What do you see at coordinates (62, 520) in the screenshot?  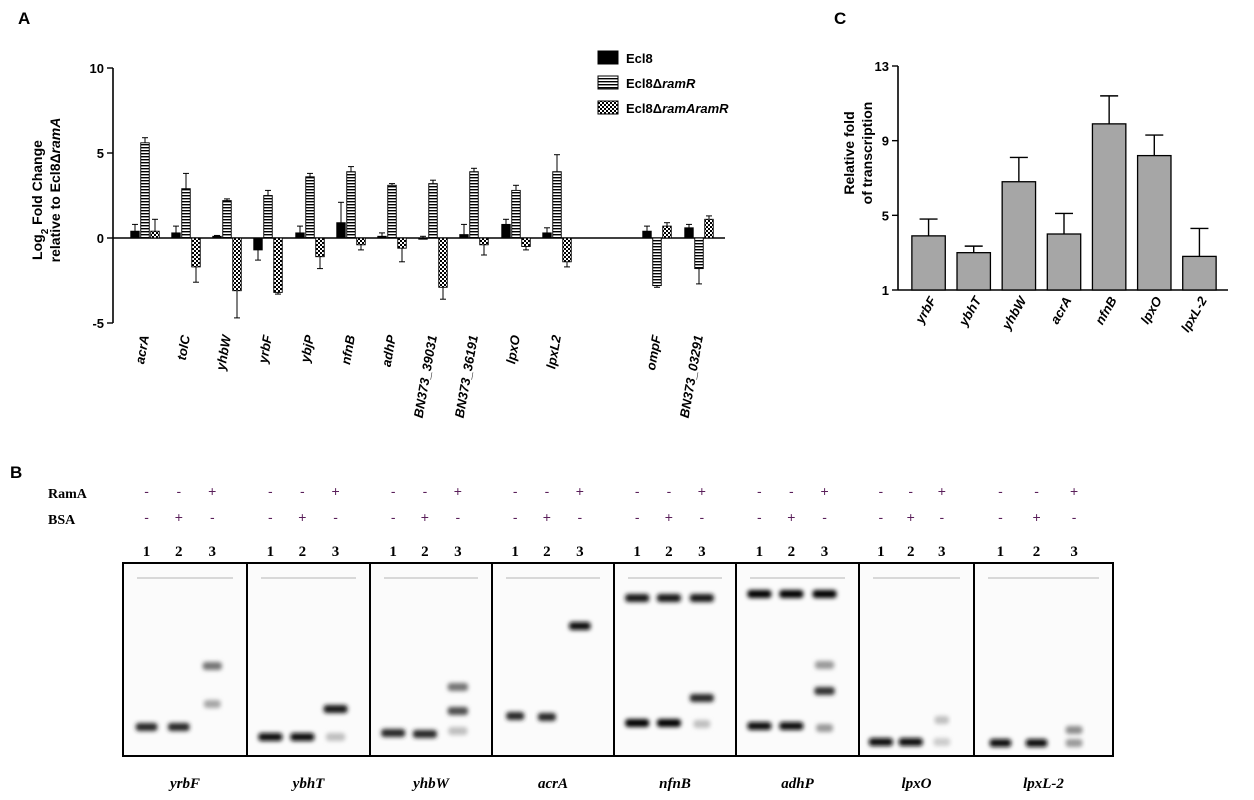 I see `gel-row-label-bsa: BSA` at bounding box center [62, 520].